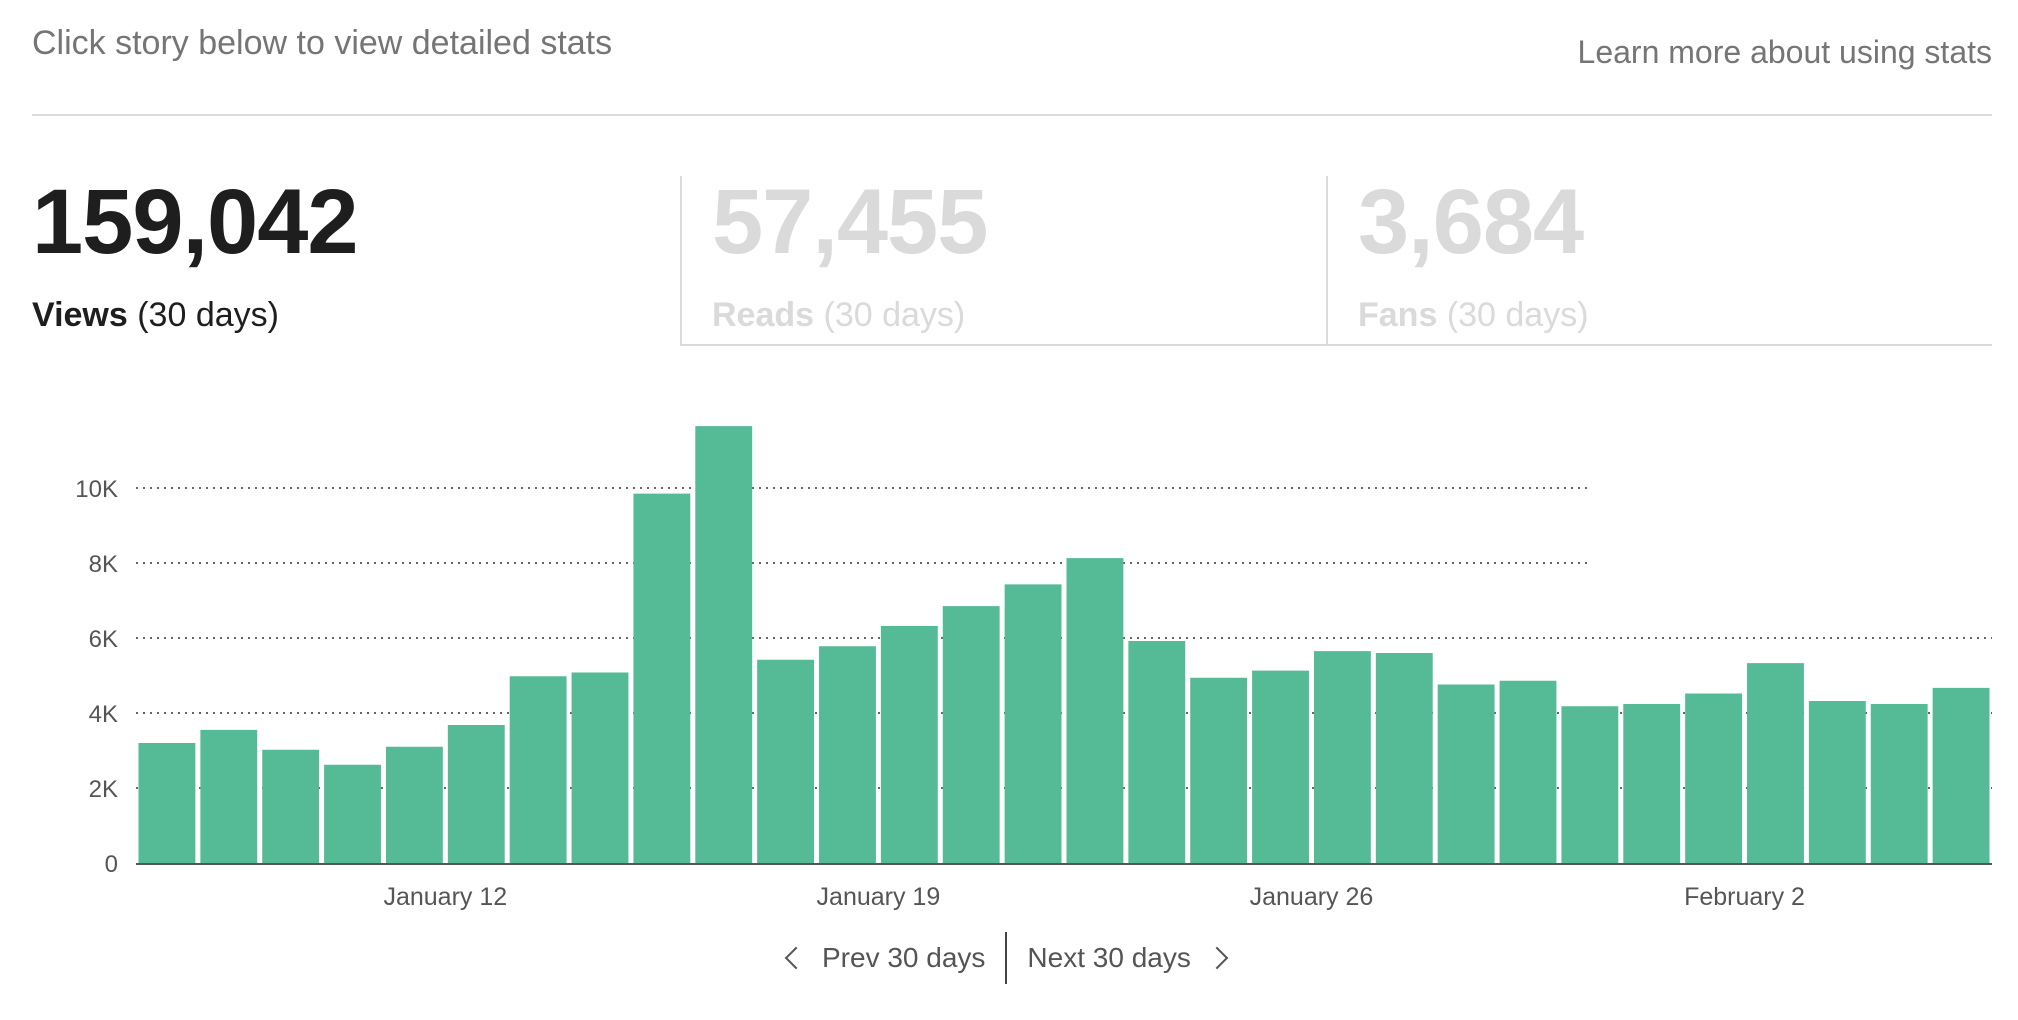  Describe the element at coordinates (850, 222) in the screenshot. I see `reads-count: 57,455` at that location.